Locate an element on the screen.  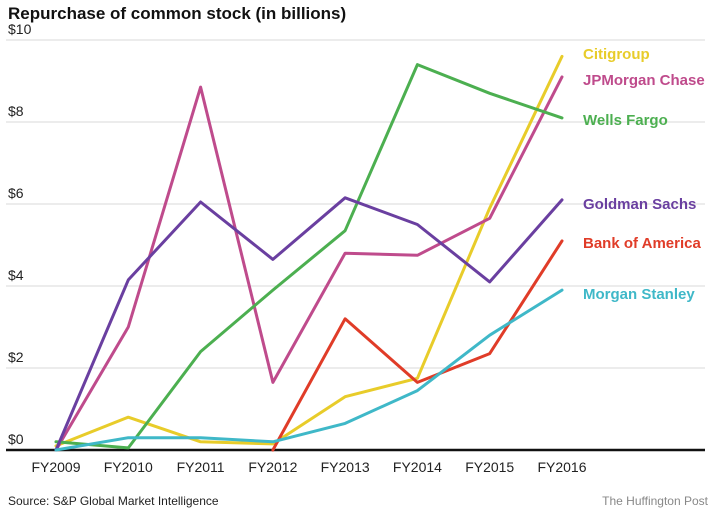
y-tick-label: $8 is located at coordinates (16, 111).